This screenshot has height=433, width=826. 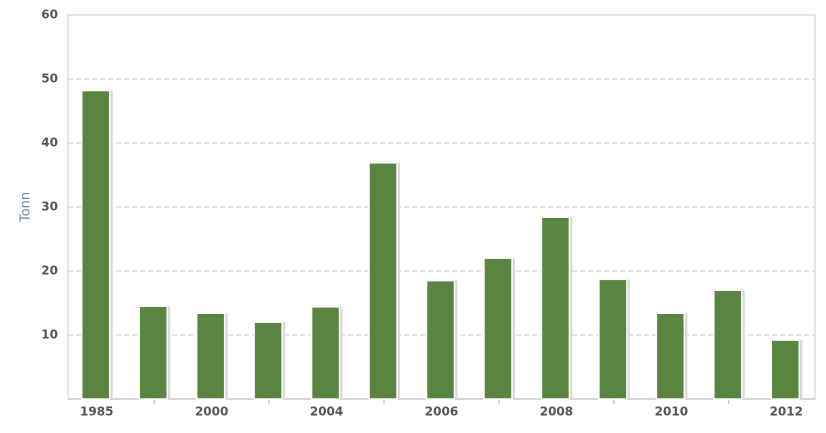 What do you see at coordinates (49, 143) in the screenshot?
I see `y-tick-label: 40` at bounding box center [49, 143].